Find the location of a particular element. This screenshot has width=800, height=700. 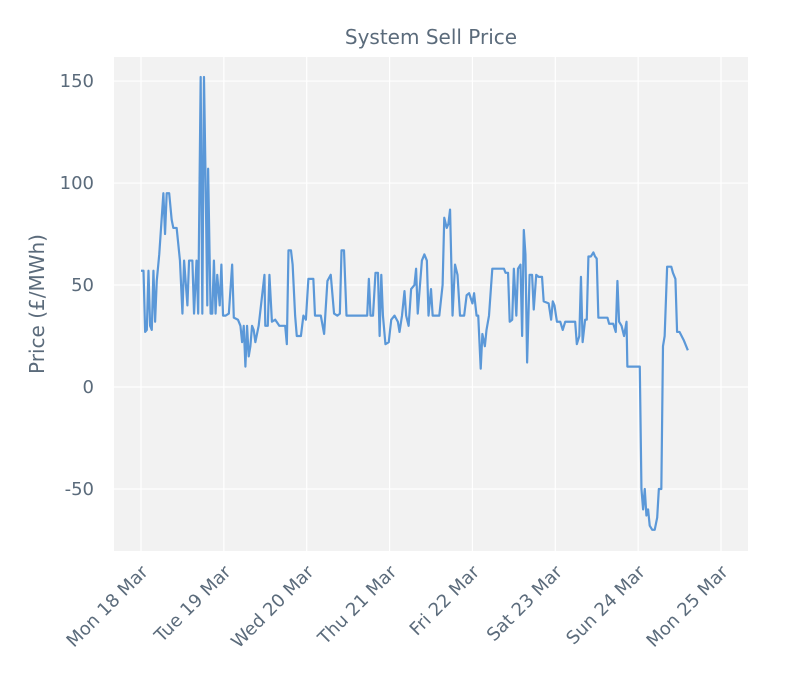

y-tick-label: 50 is located at coordinates (82, 285).